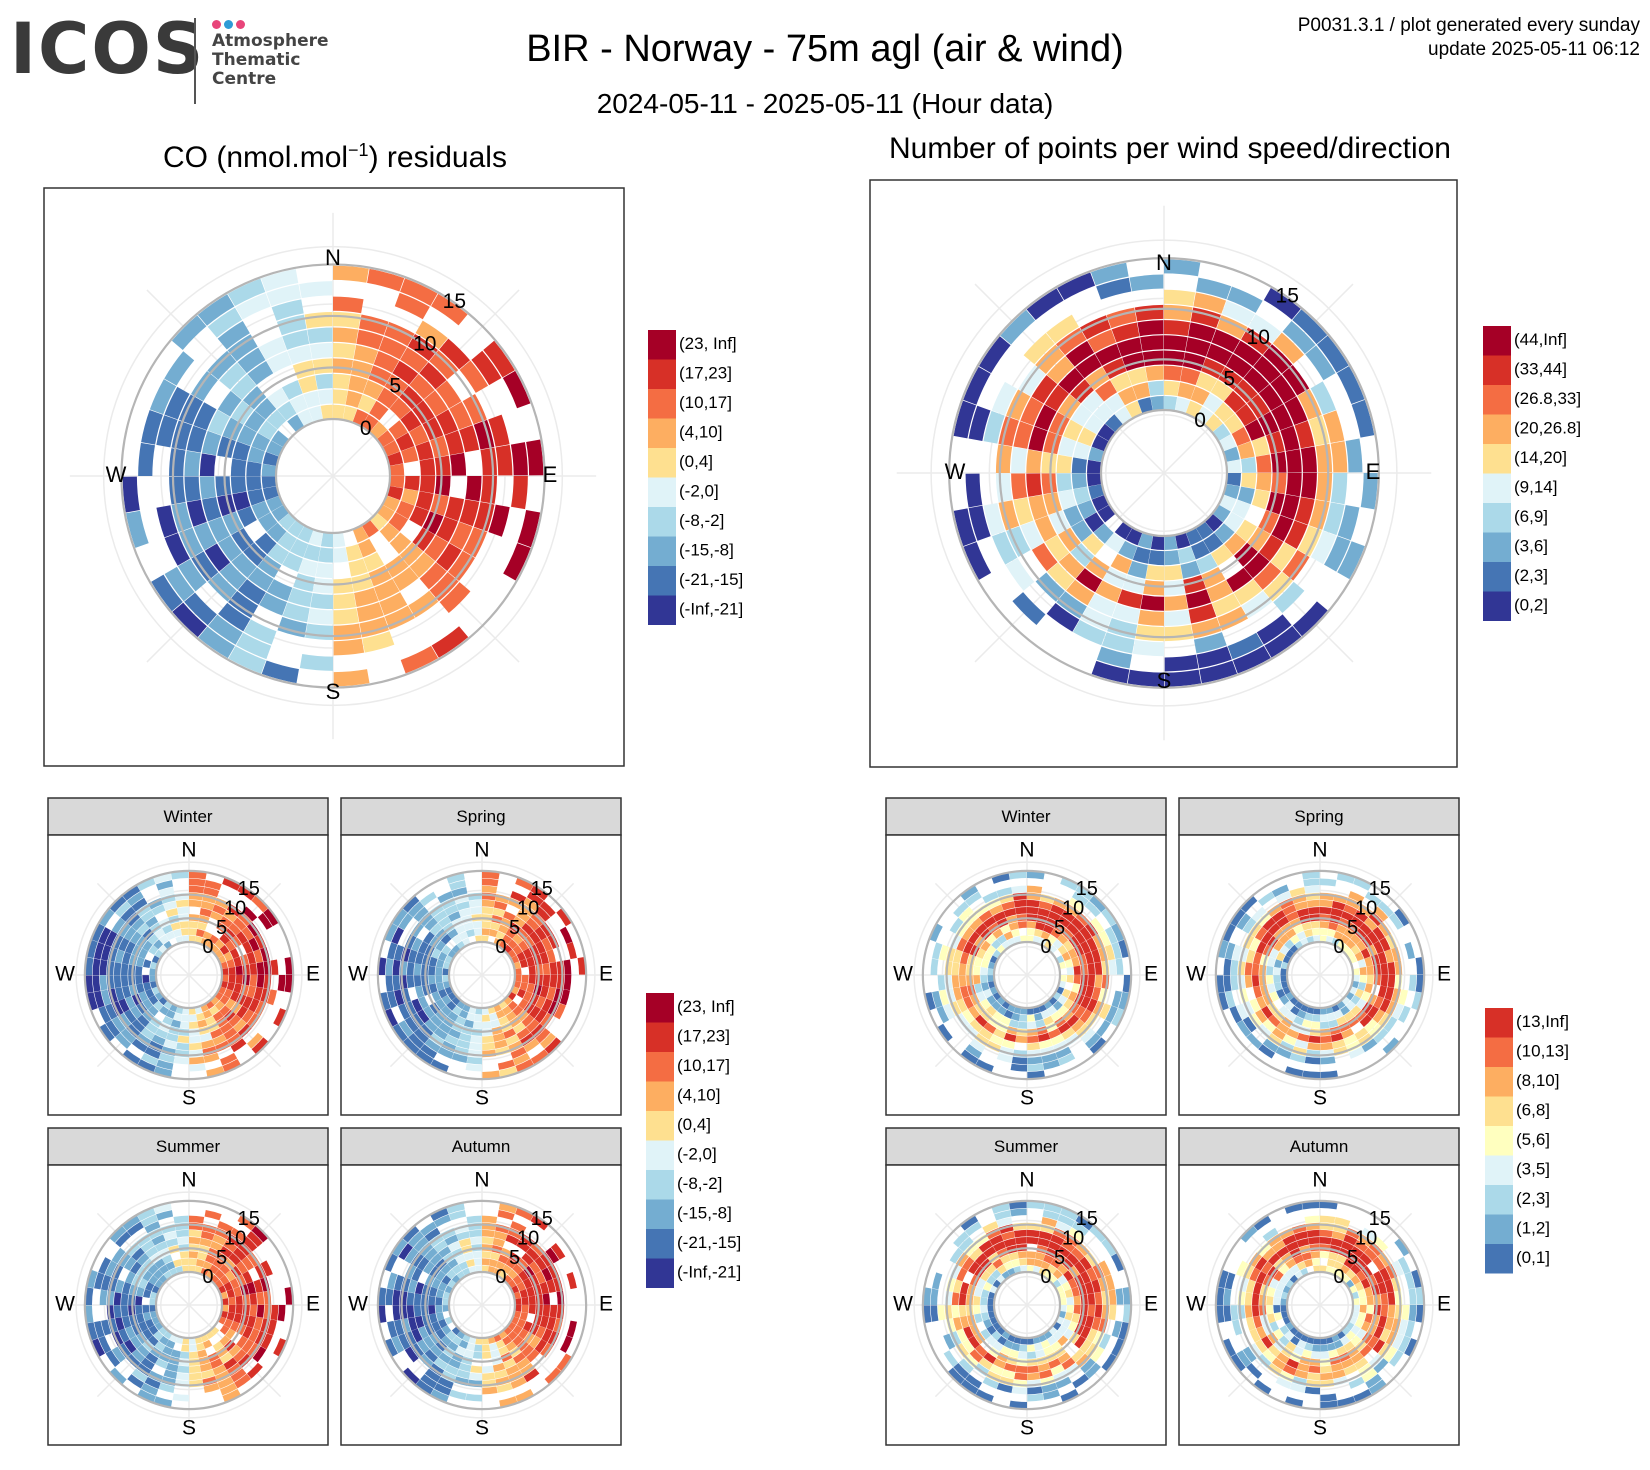 The image size is (1650, 1470). I want to click on legend-swatch, so click(1499, 1229).